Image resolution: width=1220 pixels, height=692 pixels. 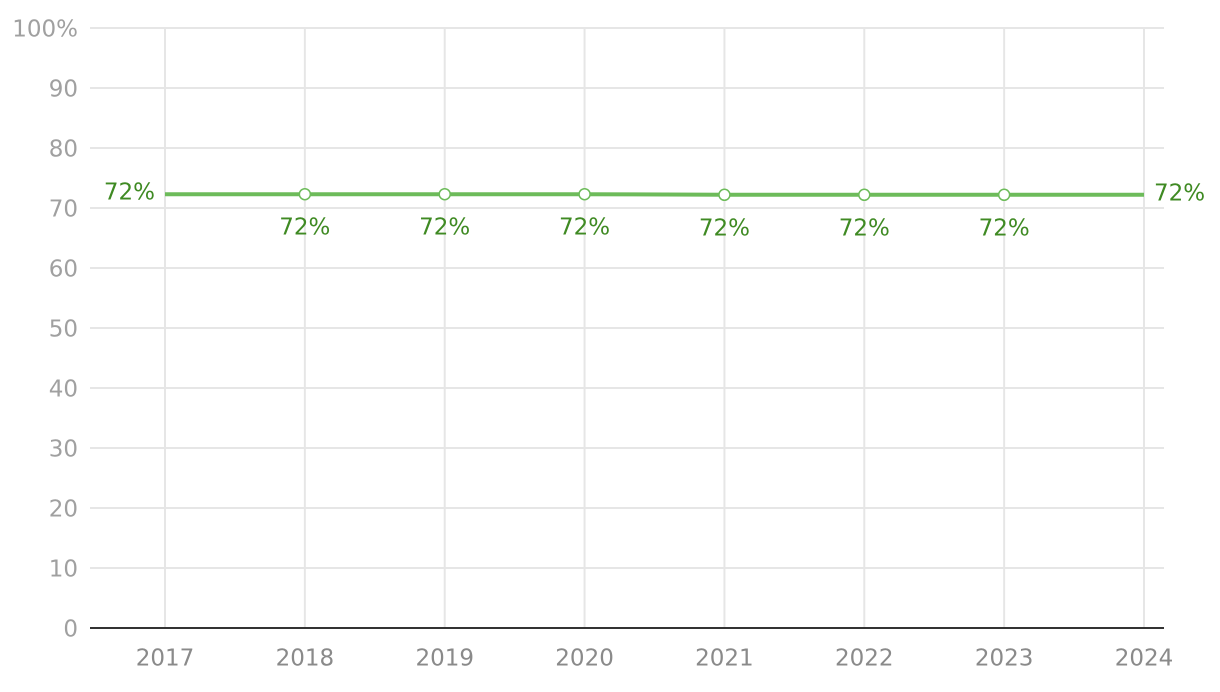 What do you see at coordinates (724, 659) in the screenshot?
I see `x-tick-label: 2021` at bounding box center [724, 659].